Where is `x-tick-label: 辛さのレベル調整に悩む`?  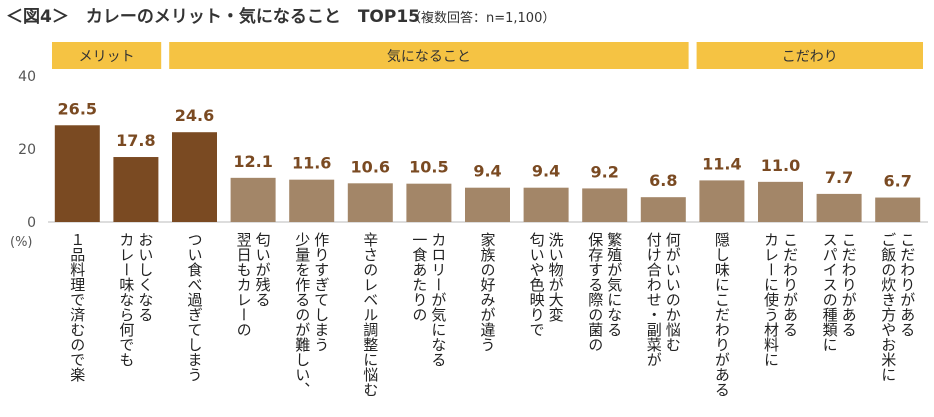 x-tick-label: 辛さのレベル調整に悩む is located at coordinates (370, 314).